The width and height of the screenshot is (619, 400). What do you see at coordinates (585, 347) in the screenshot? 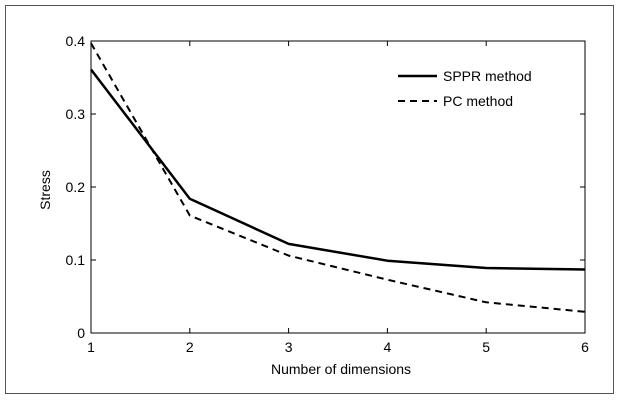
I see `x-tick-label: 6` at bounding box center [585, 347].